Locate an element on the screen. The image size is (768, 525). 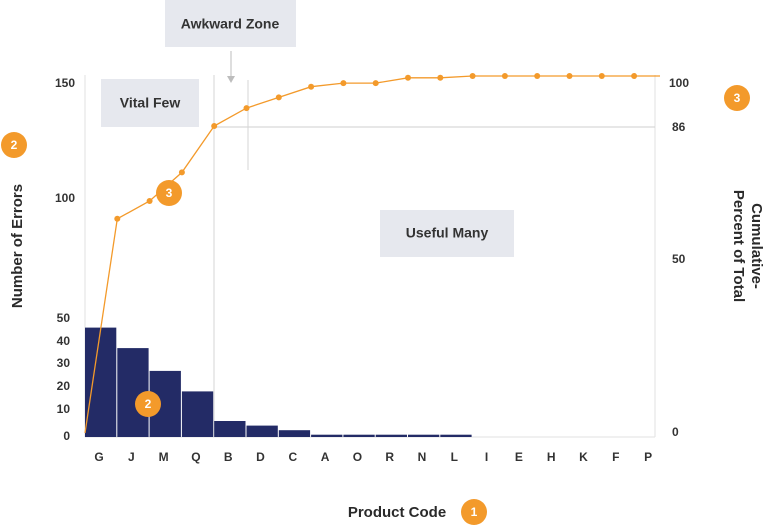
badge-x-axis-number: 1 is located at coordinates (474, 512).